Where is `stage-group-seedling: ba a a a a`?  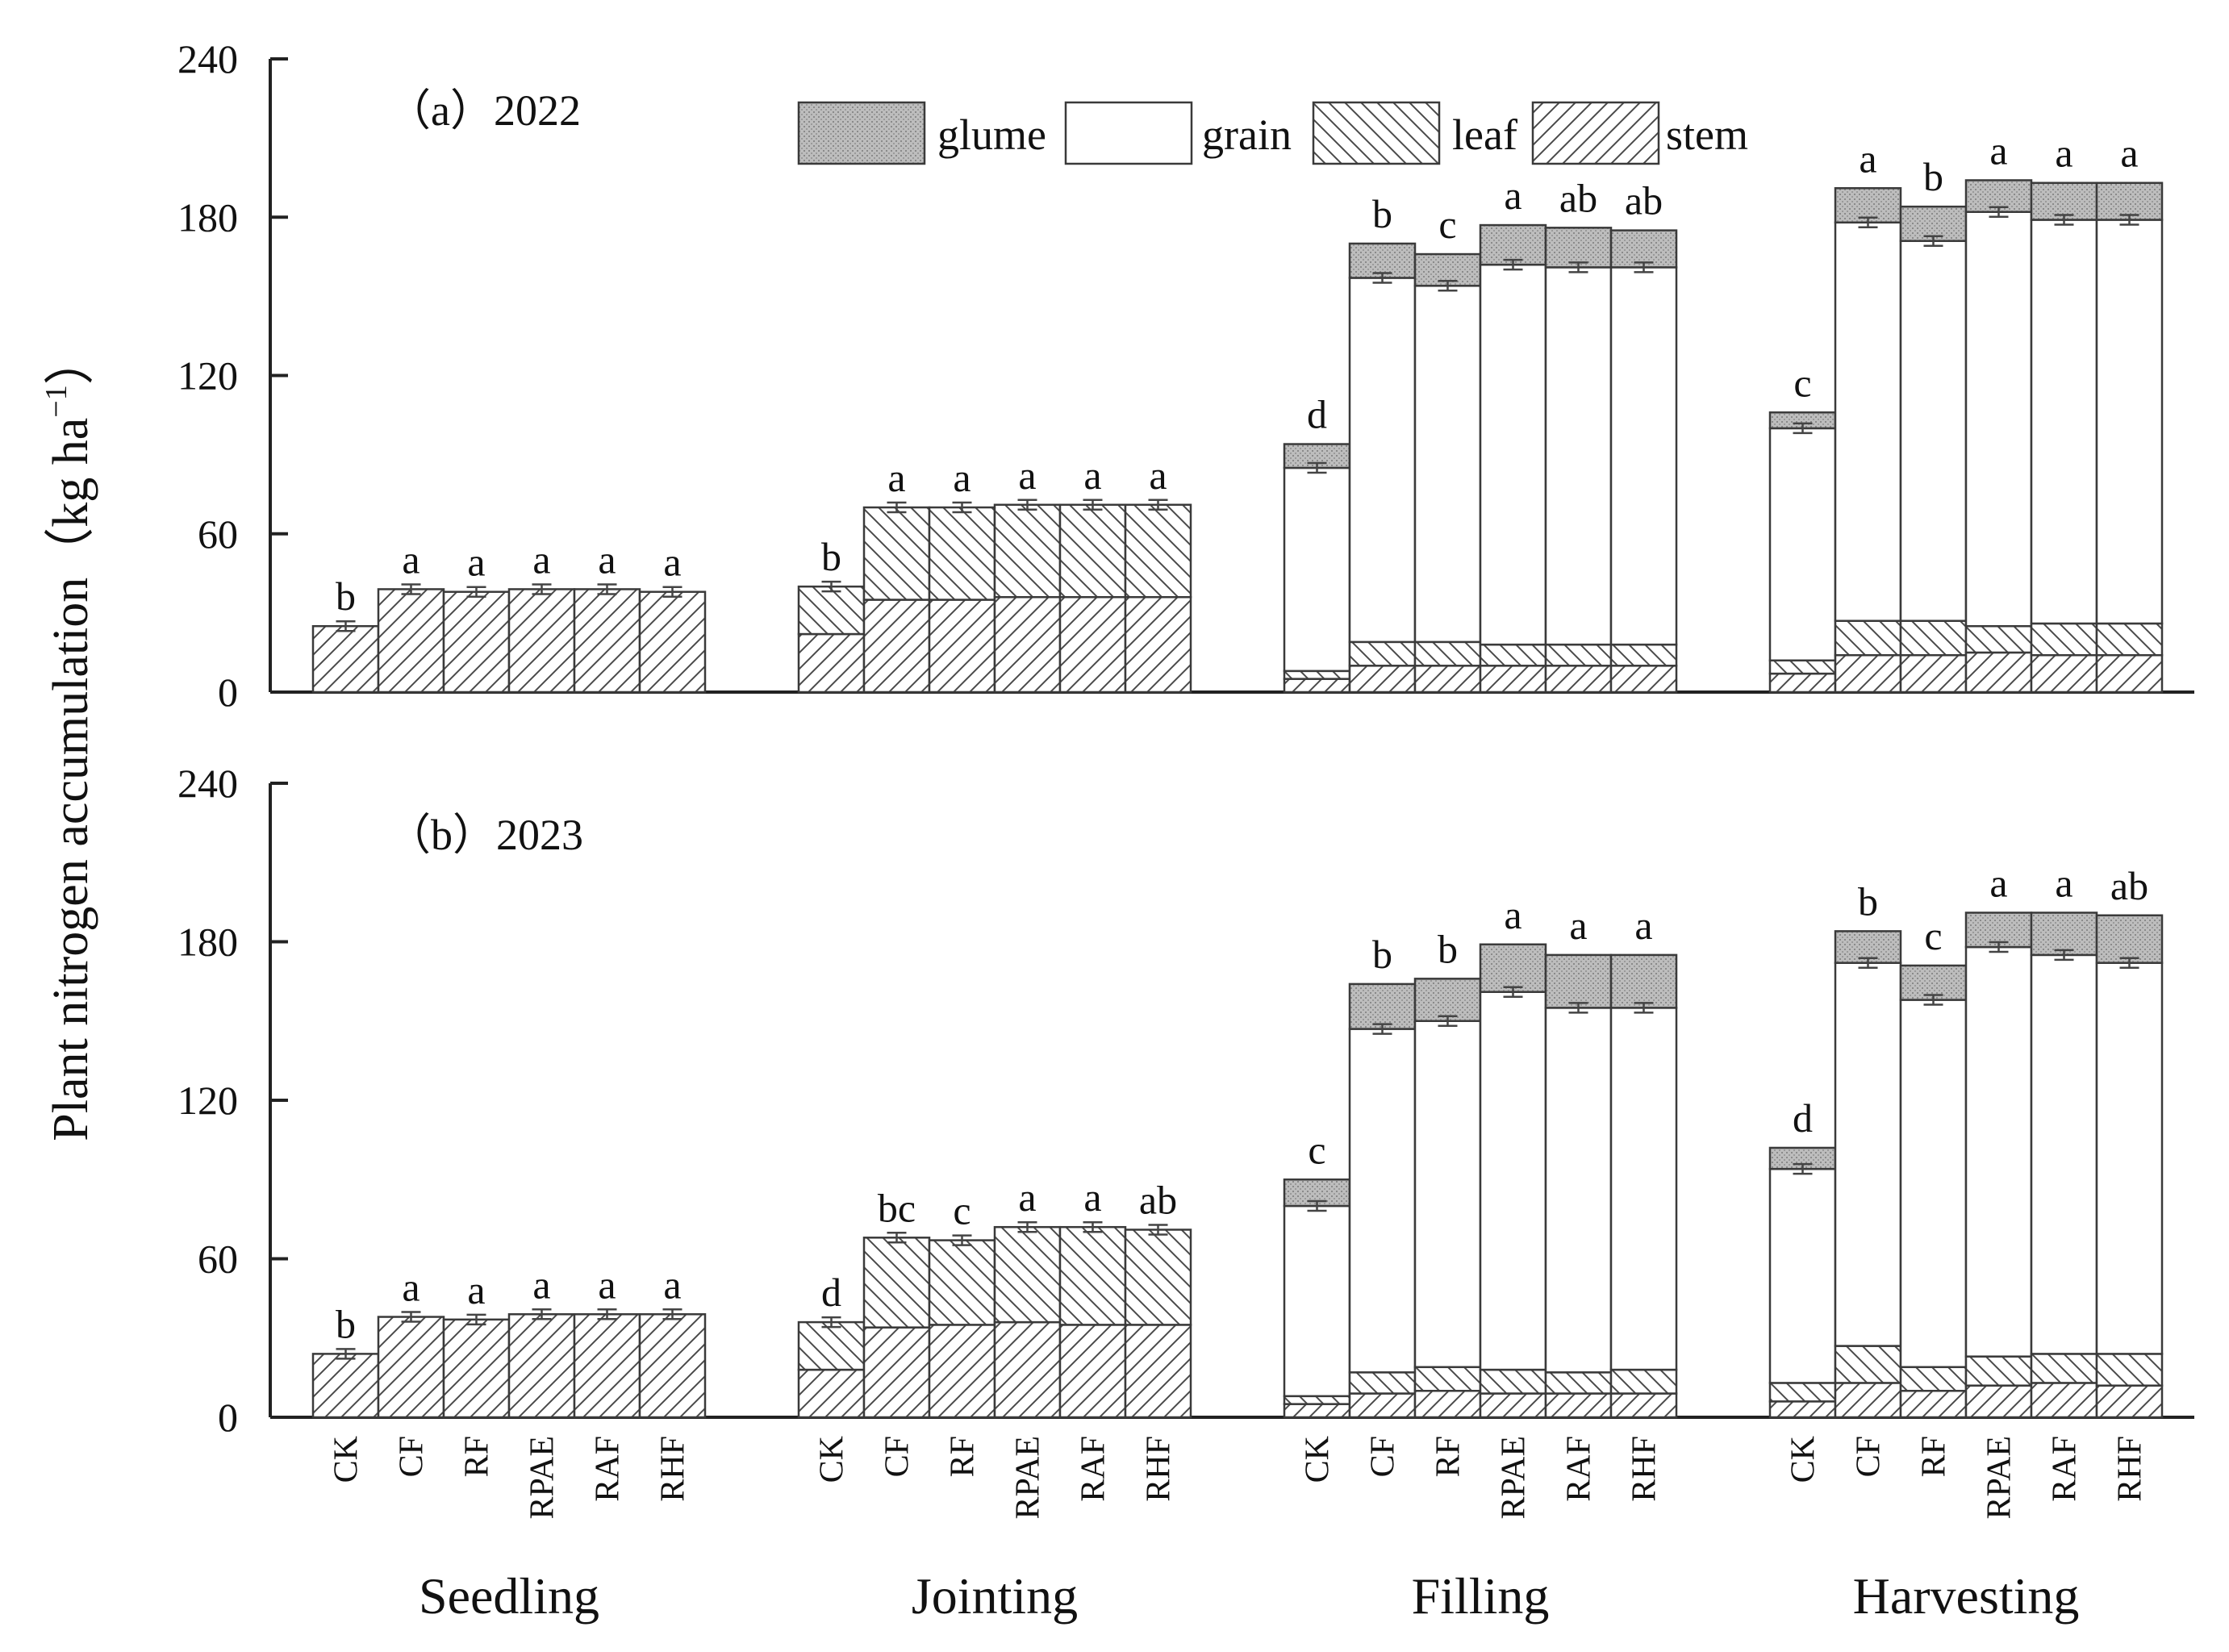 stage-group-seedling: ba a a a a is located at coordinates (509, 615).